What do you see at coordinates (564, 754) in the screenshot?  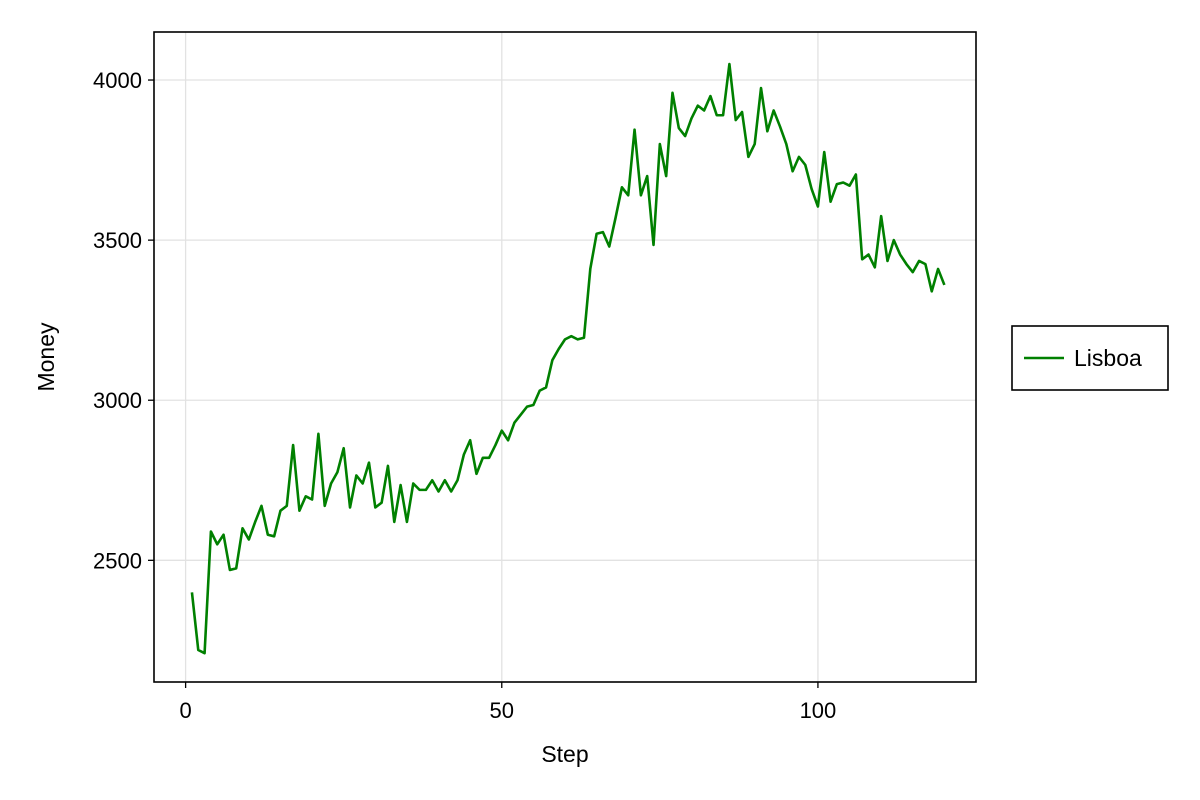 I see `x-axis-title: Step` at bounding box center [564, 754].